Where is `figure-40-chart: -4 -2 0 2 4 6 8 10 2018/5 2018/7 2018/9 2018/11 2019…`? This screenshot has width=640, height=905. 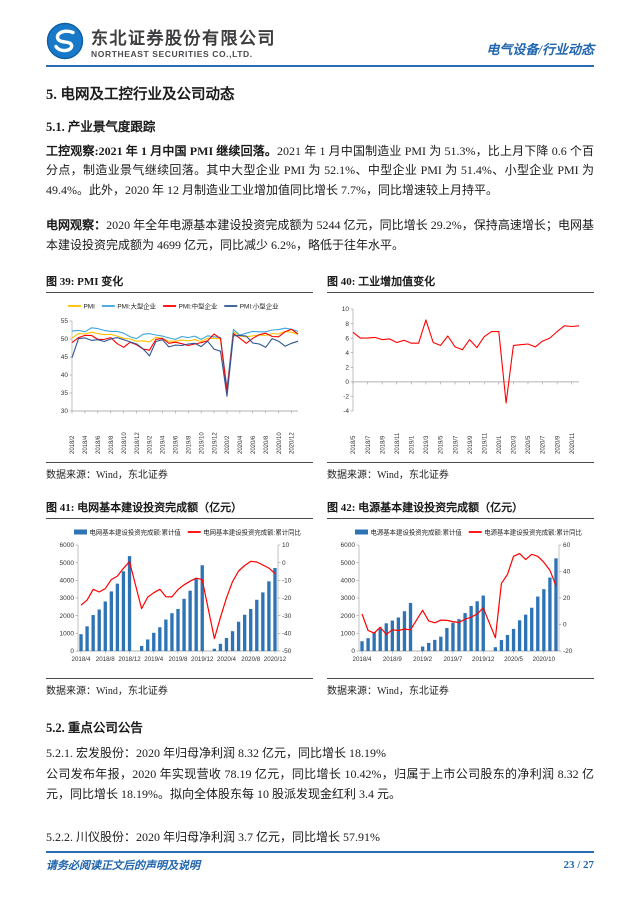
figure-40-chart: -4 -2 0 2 4 6 8 10 2018/5 2018/7 2018/9 2018/11 2019… is located at coordinates (461, 380).